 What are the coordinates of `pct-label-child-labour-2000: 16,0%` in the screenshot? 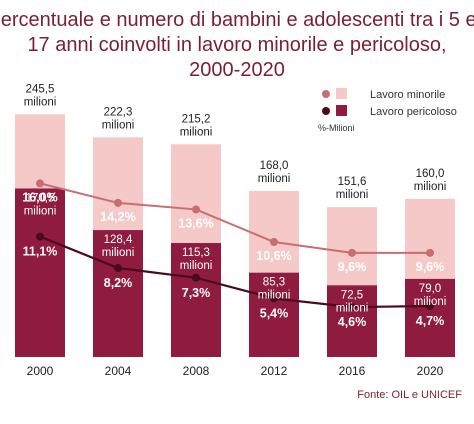 It's located at (39, 197).